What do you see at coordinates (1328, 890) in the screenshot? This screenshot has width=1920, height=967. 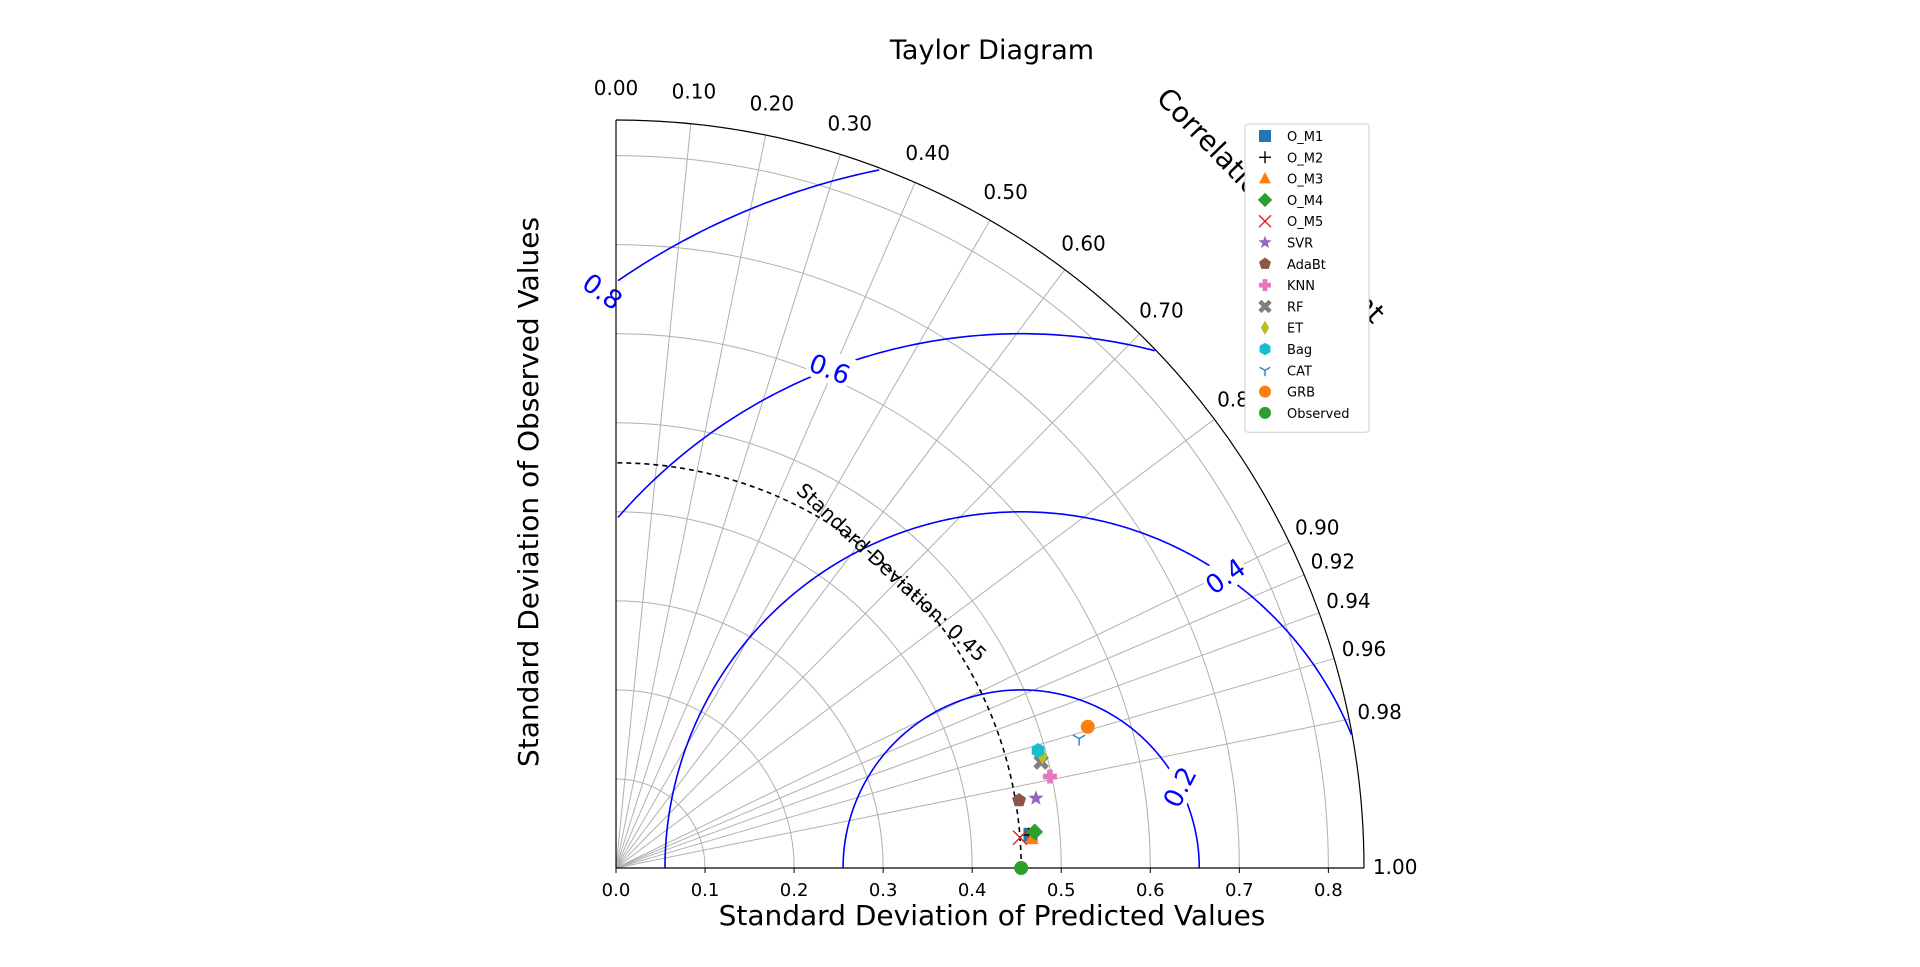 I see `x-tick-label: 0.8` at bounding box center [1328, 890].